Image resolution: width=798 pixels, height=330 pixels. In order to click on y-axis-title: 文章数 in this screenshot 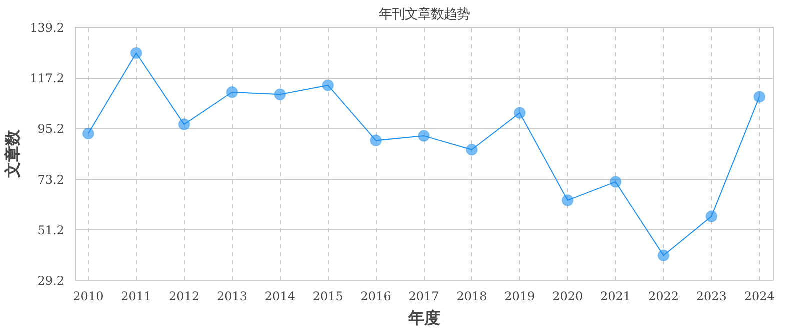, I will do `click(12, 154)`.